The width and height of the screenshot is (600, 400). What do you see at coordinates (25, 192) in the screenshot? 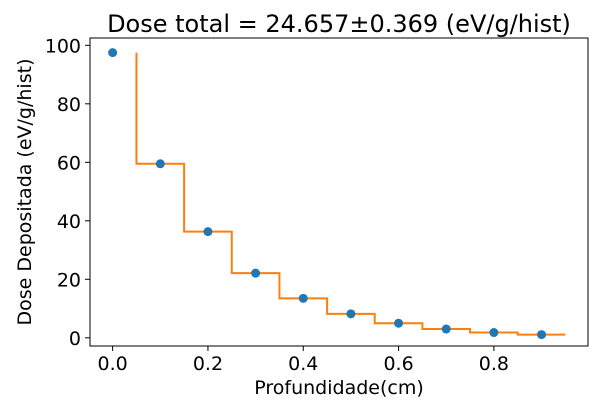
I see `y-axis-label: Dose Depositada (eV/g/hist)` at bounding box center [25, 192].